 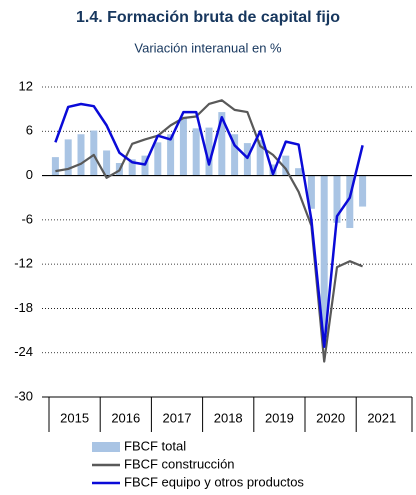 What do you see at coordinates (208, 17) in the screenshot?
I see `chart-title: 1.4. Formación bruta de capital fijo` at bounding box center [208, 17].